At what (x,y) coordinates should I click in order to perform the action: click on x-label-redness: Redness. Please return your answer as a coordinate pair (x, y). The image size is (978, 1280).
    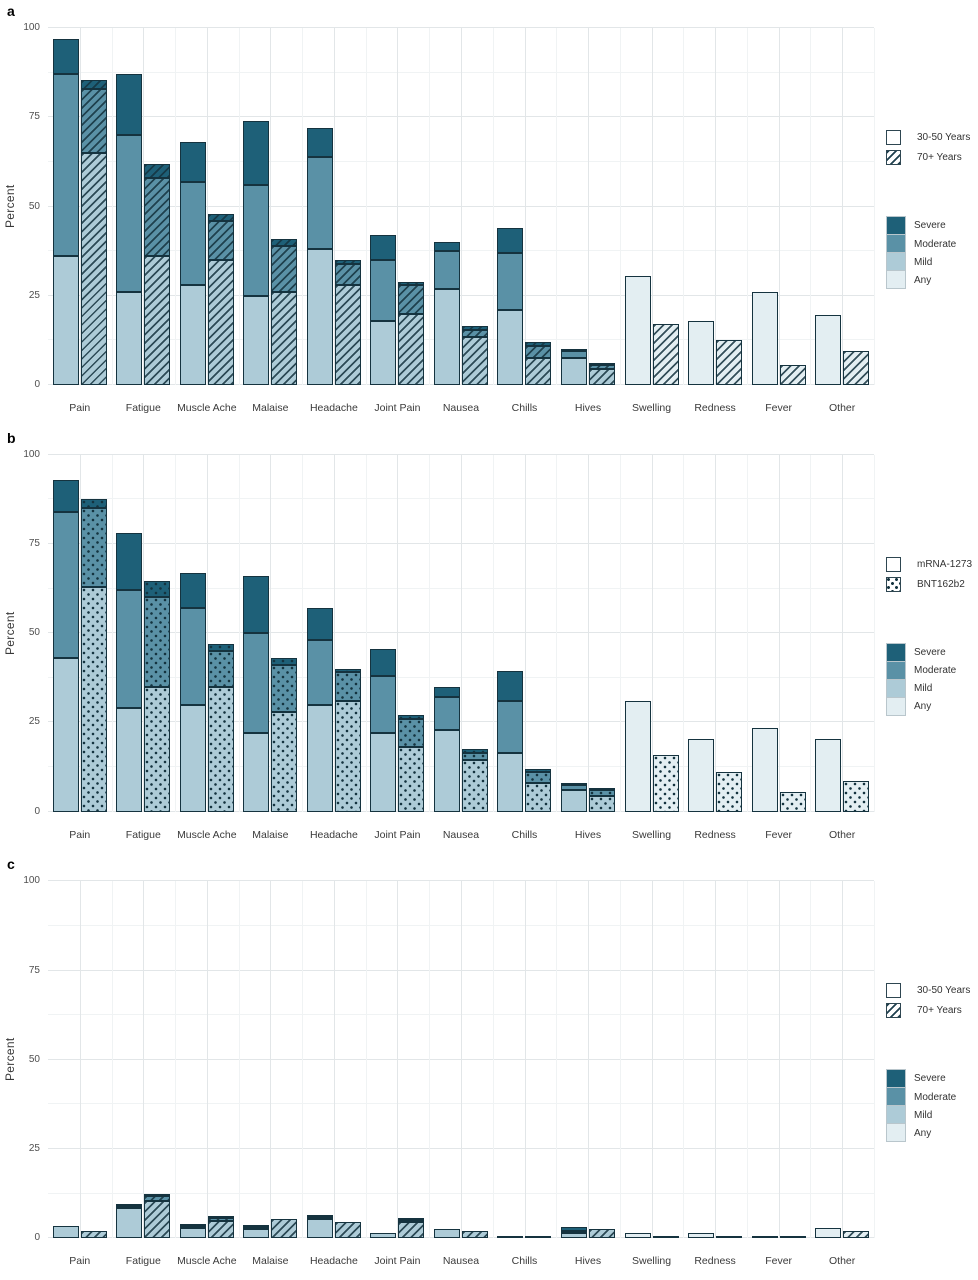
    Looking at the image, I should click on (715, 1261).